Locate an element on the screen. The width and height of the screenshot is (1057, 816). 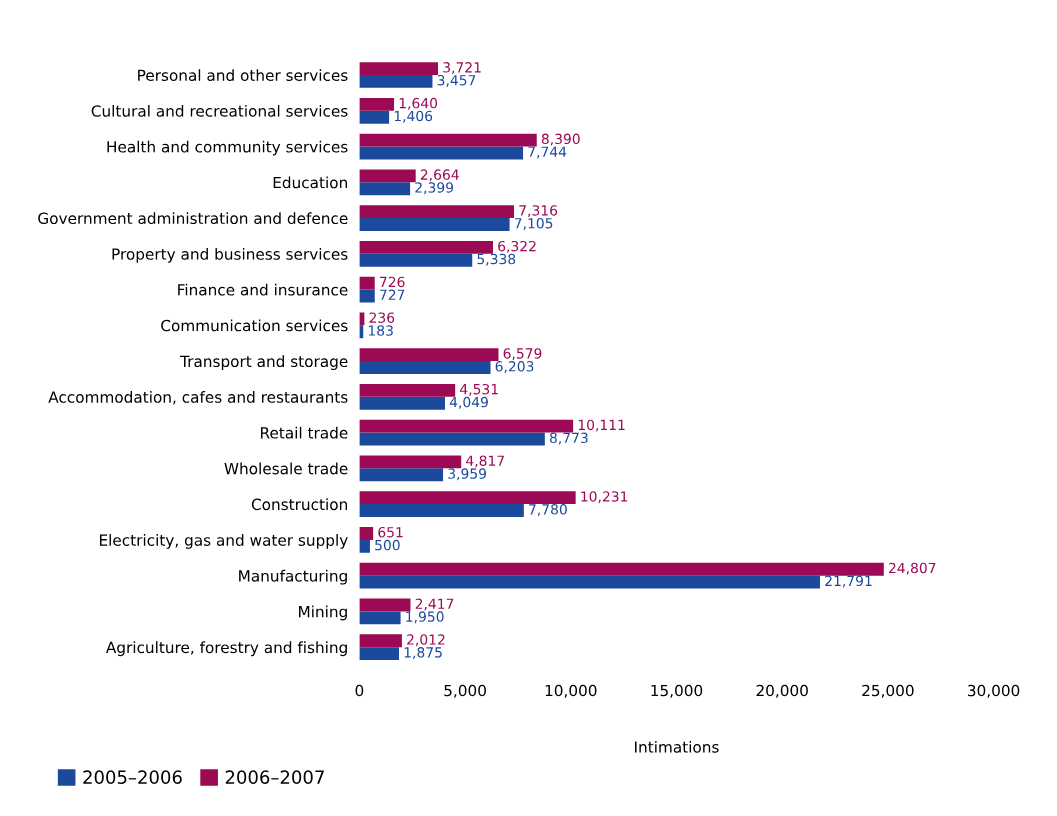
data-label: 651 is located at coordinates (390, 532).